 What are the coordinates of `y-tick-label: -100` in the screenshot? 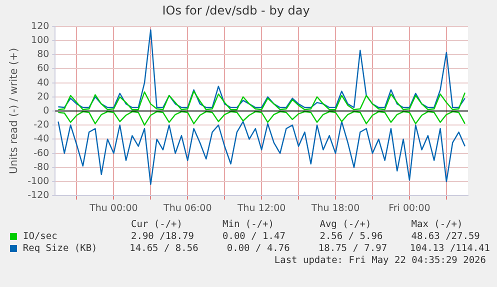 It's located at (39, 181).